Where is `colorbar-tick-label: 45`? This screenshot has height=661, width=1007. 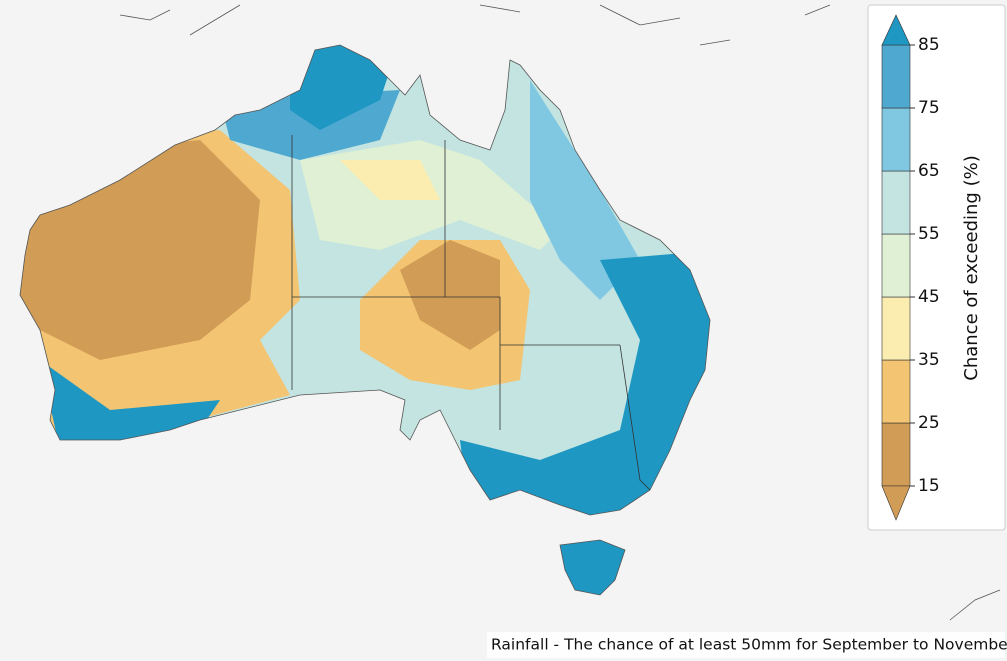
colorbar-tick-label: 45 is located at coordinates (929, 297).